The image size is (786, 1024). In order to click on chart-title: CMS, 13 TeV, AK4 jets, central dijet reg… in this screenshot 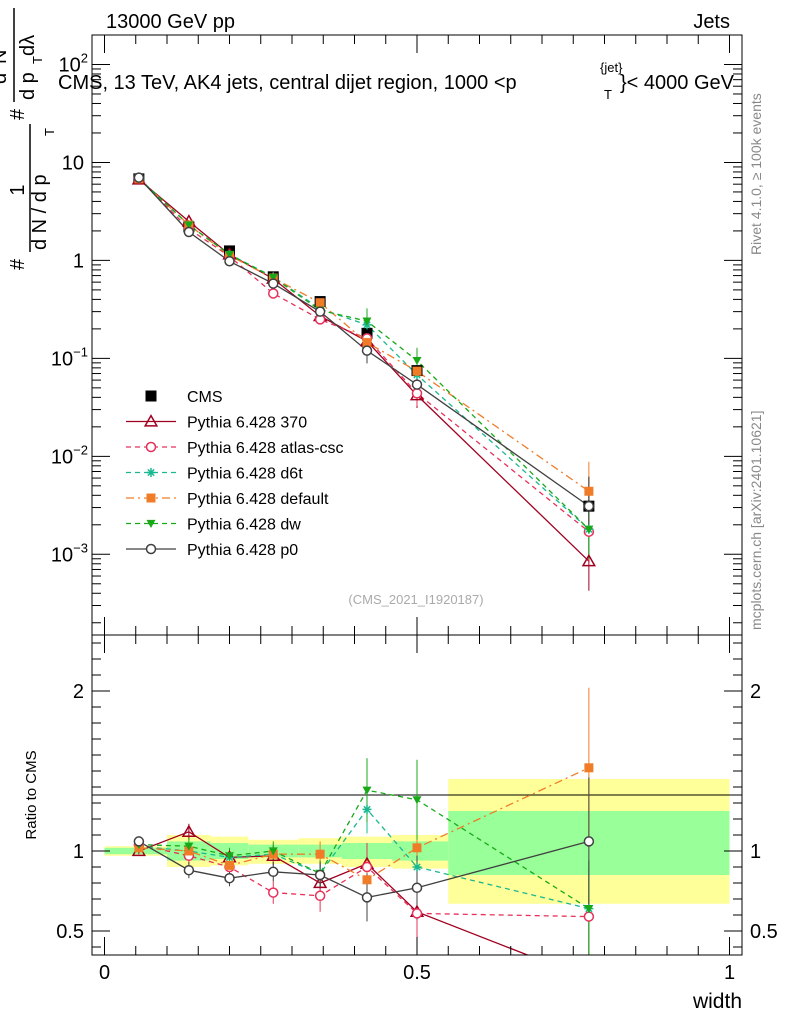, I will do `click(287, 83)`.